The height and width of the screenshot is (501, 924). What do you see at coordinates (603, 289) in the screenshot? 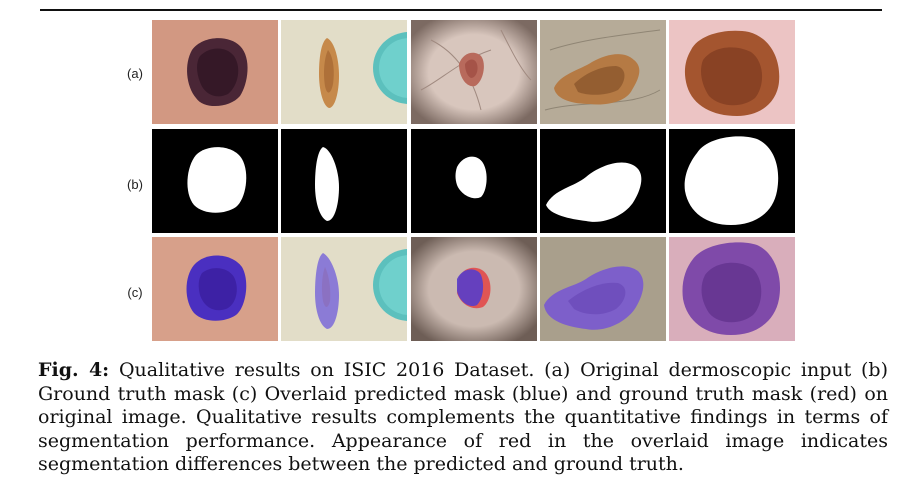
I see `overlay-c4` at bounding box center [603, 289].